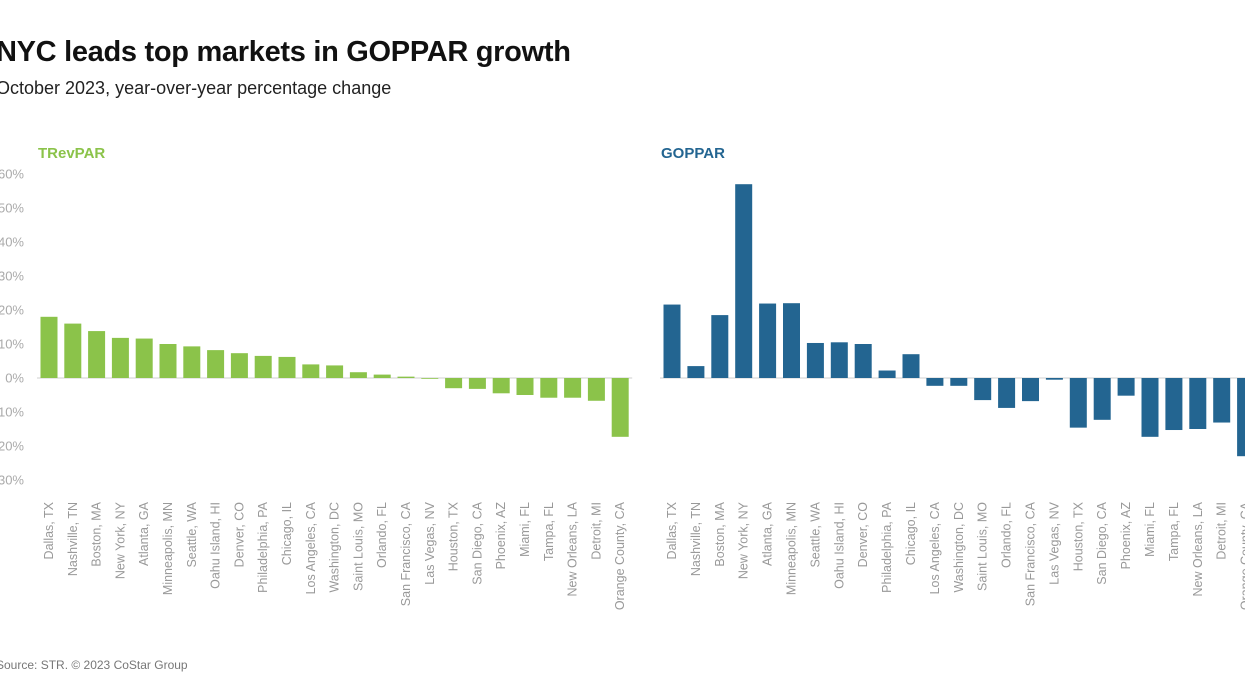 This screenshot has width=1245, height=700. What do you see at coordinates (1150, 529) in the screenshot?
I see `goppar-category-label: Miami, FL` at bounding box center [1150, 529].